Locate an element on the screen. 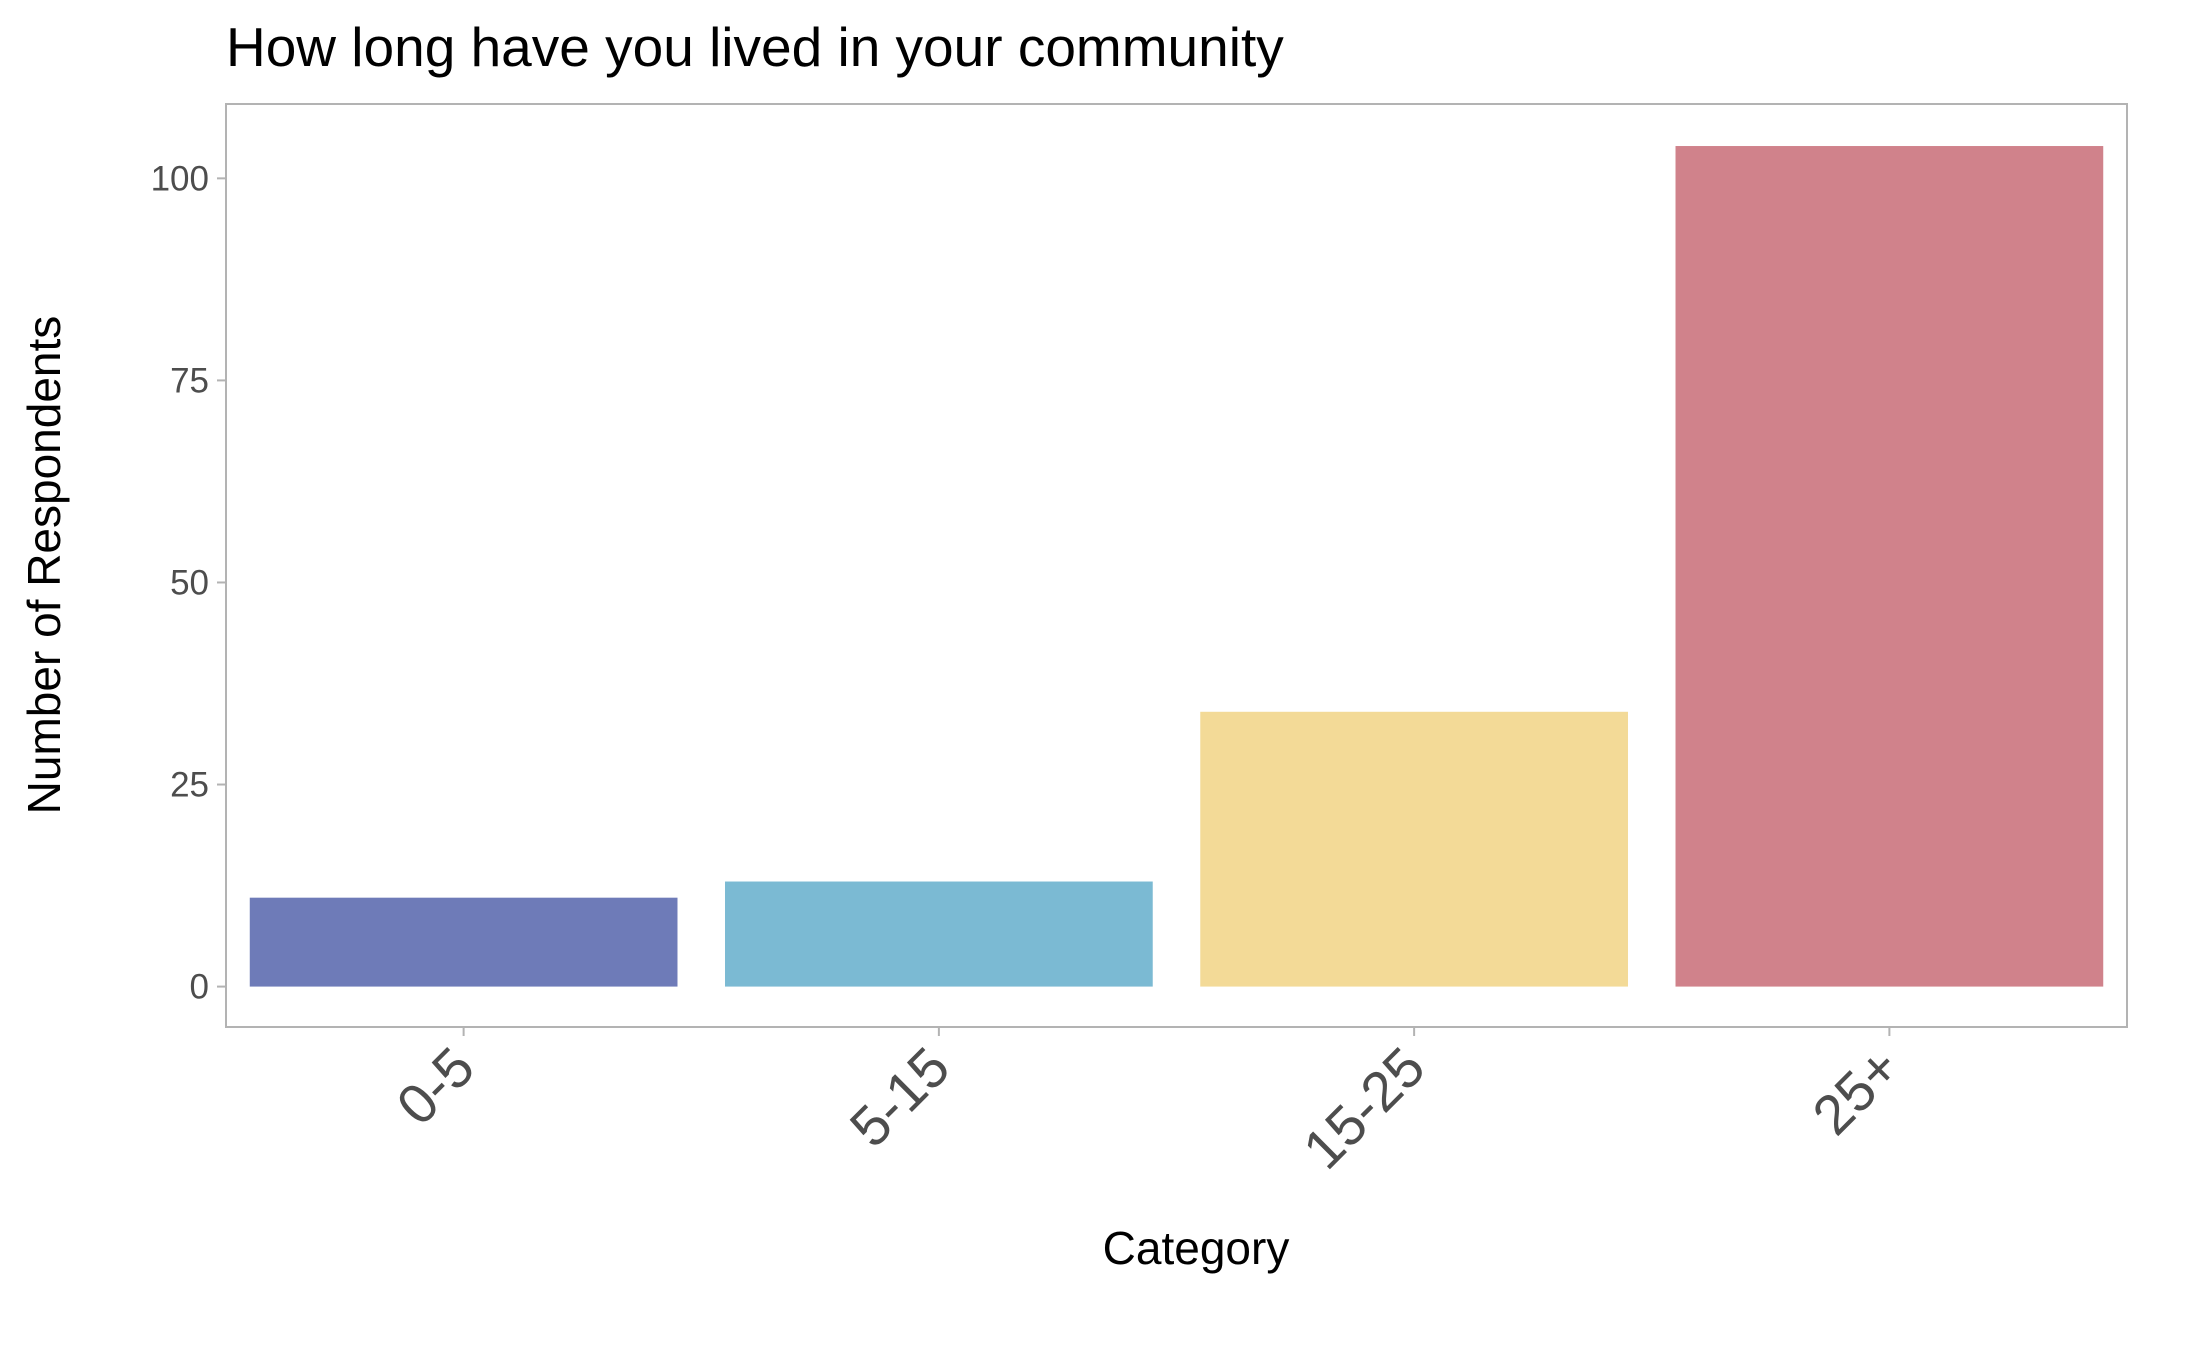  y-axis-title: Number of Respondents is located at coordinates (44, 565).